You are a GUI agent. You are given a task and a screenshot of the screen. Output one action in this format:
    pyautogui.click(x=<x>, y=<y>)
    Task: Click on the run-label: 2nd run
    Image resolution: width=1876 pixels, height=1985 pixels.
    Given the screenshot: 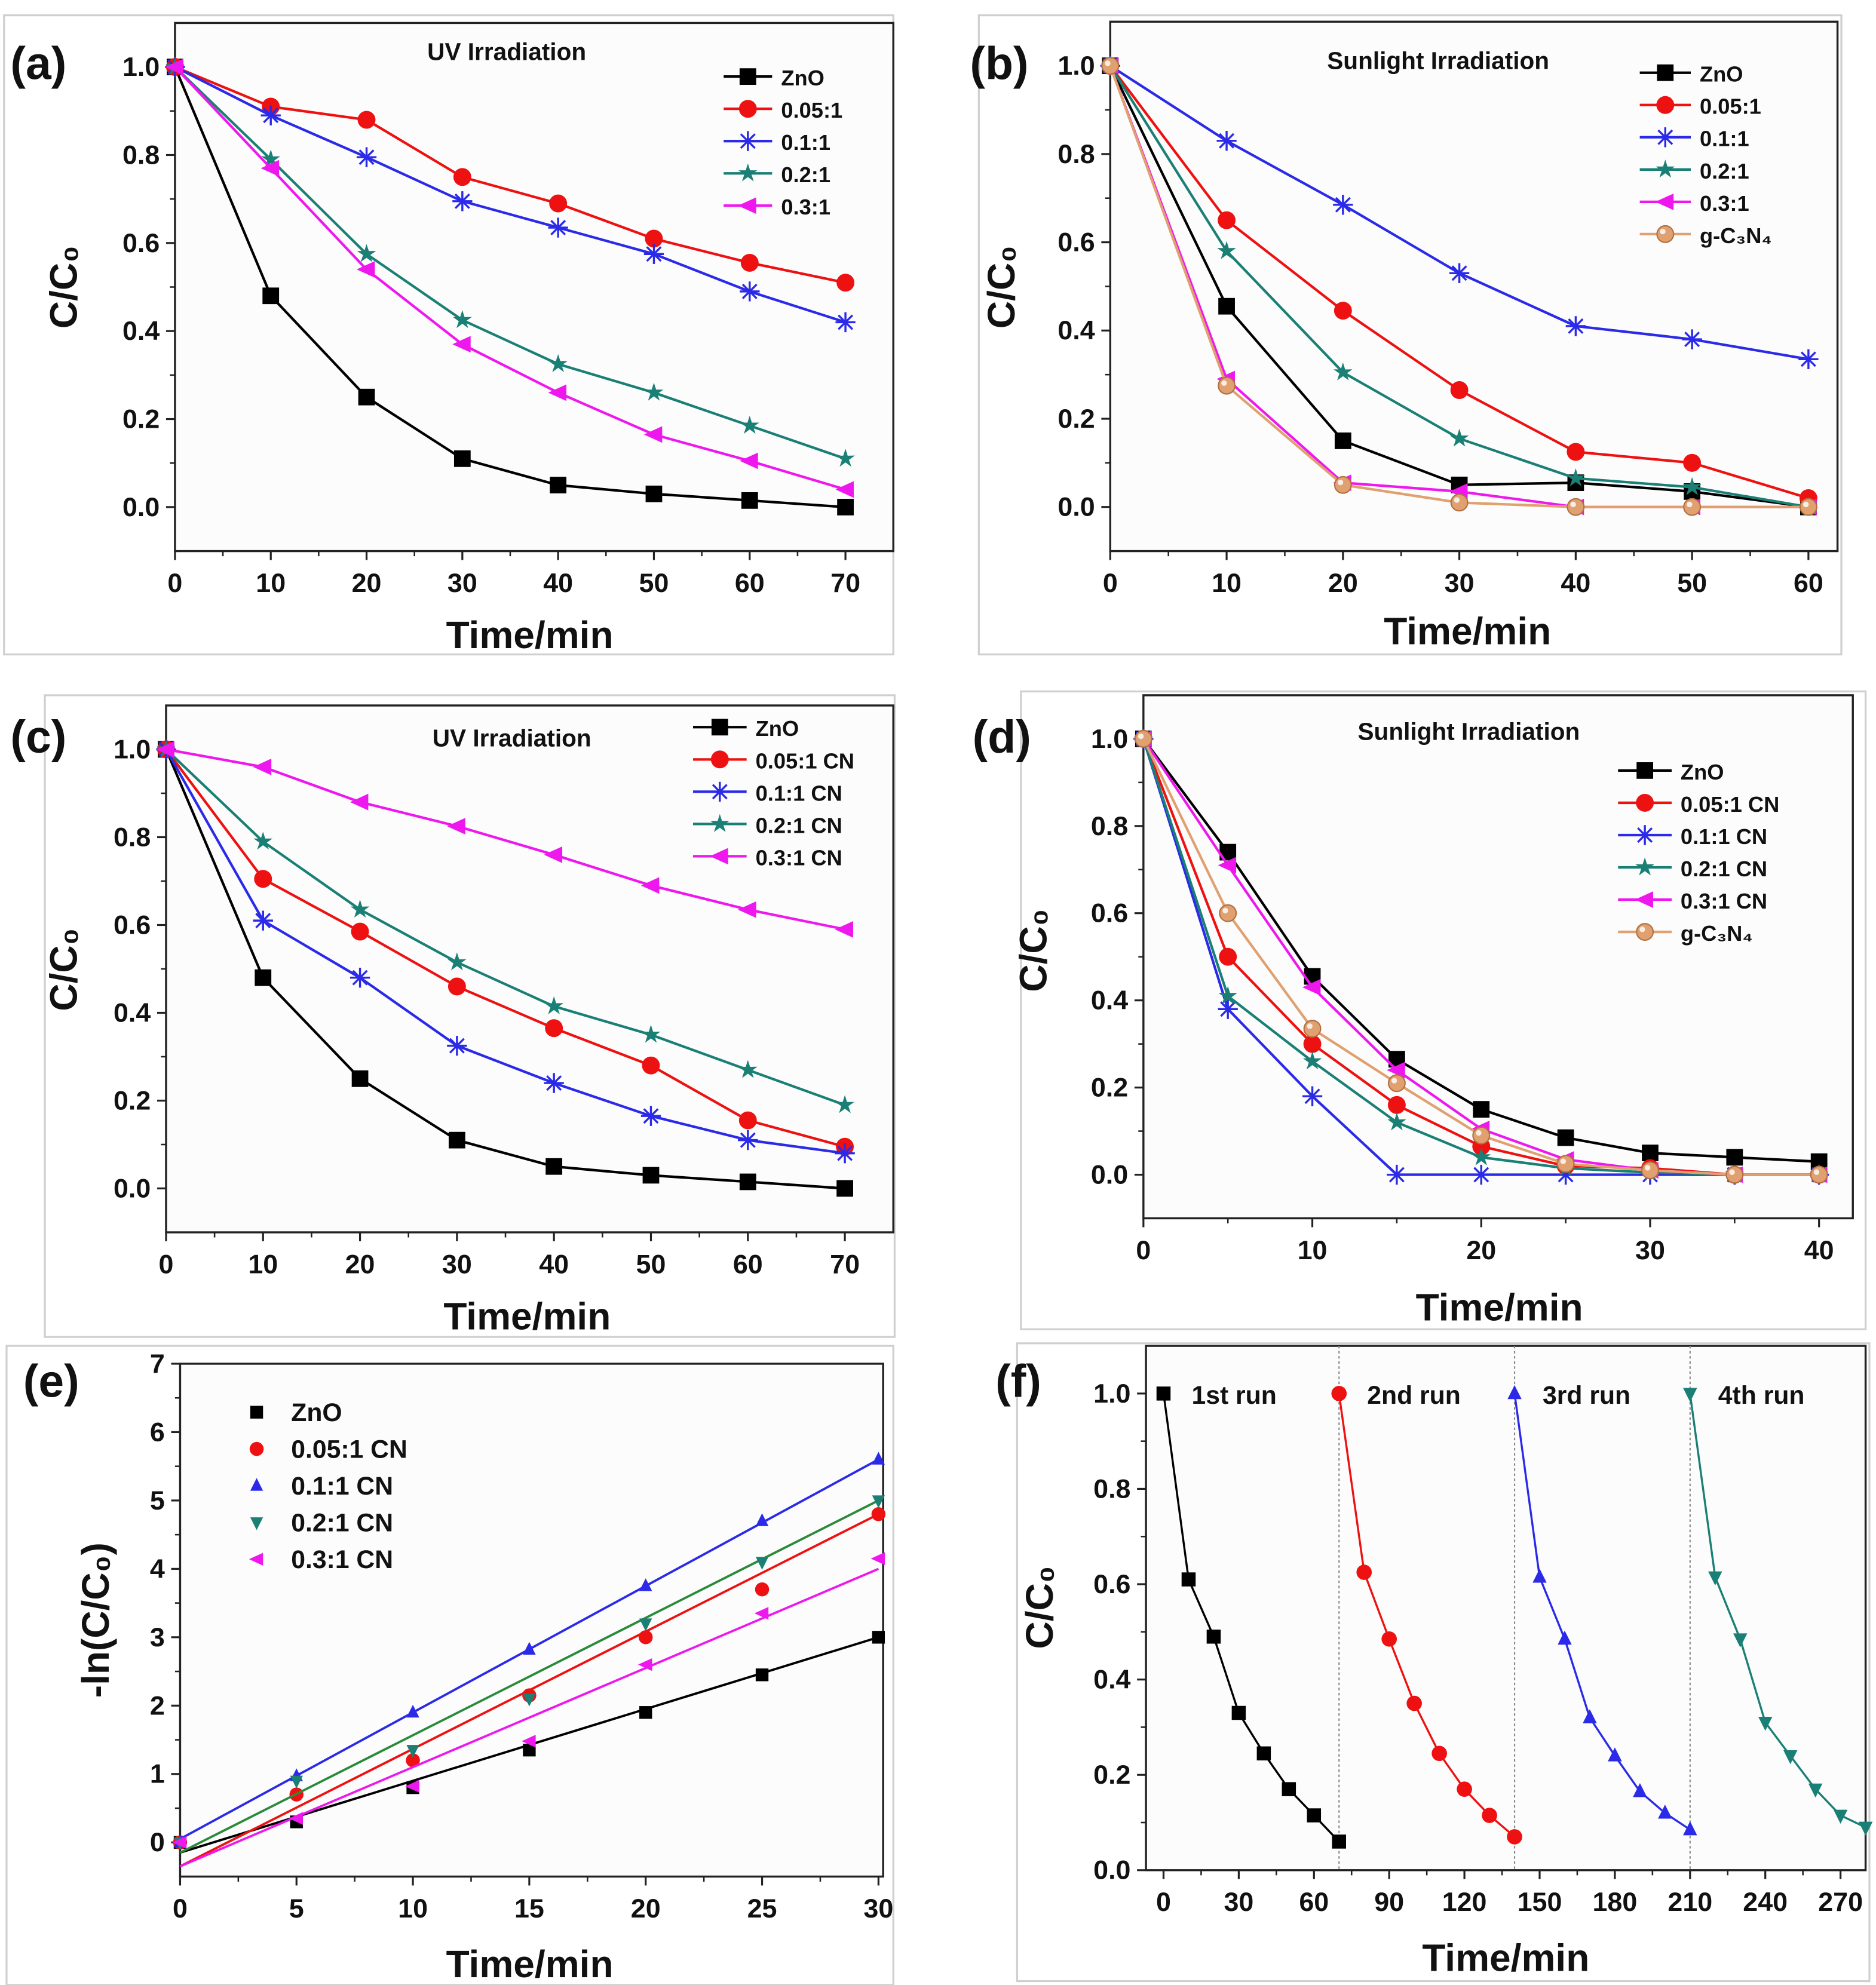 What is the action you would take?
    pyautogui.click(x=1414, y=1396)
    